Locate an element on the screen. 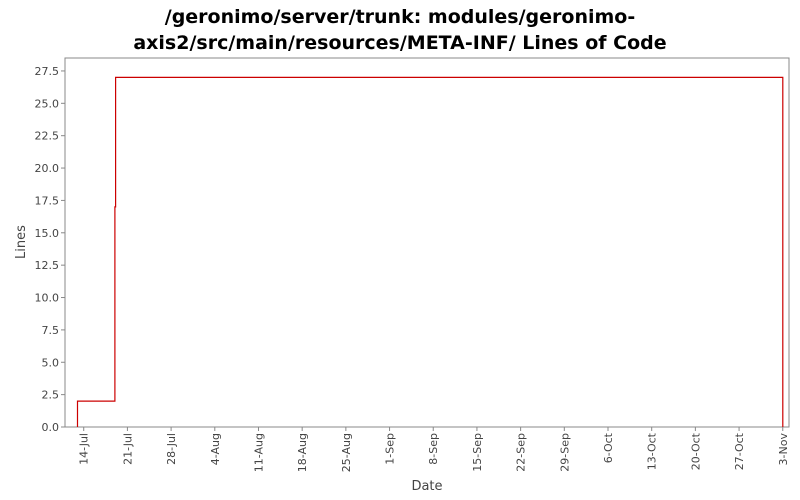 This screenshot has height=500, width=800. y-tick-label: 20.0 is located at coordinates (47, 168).